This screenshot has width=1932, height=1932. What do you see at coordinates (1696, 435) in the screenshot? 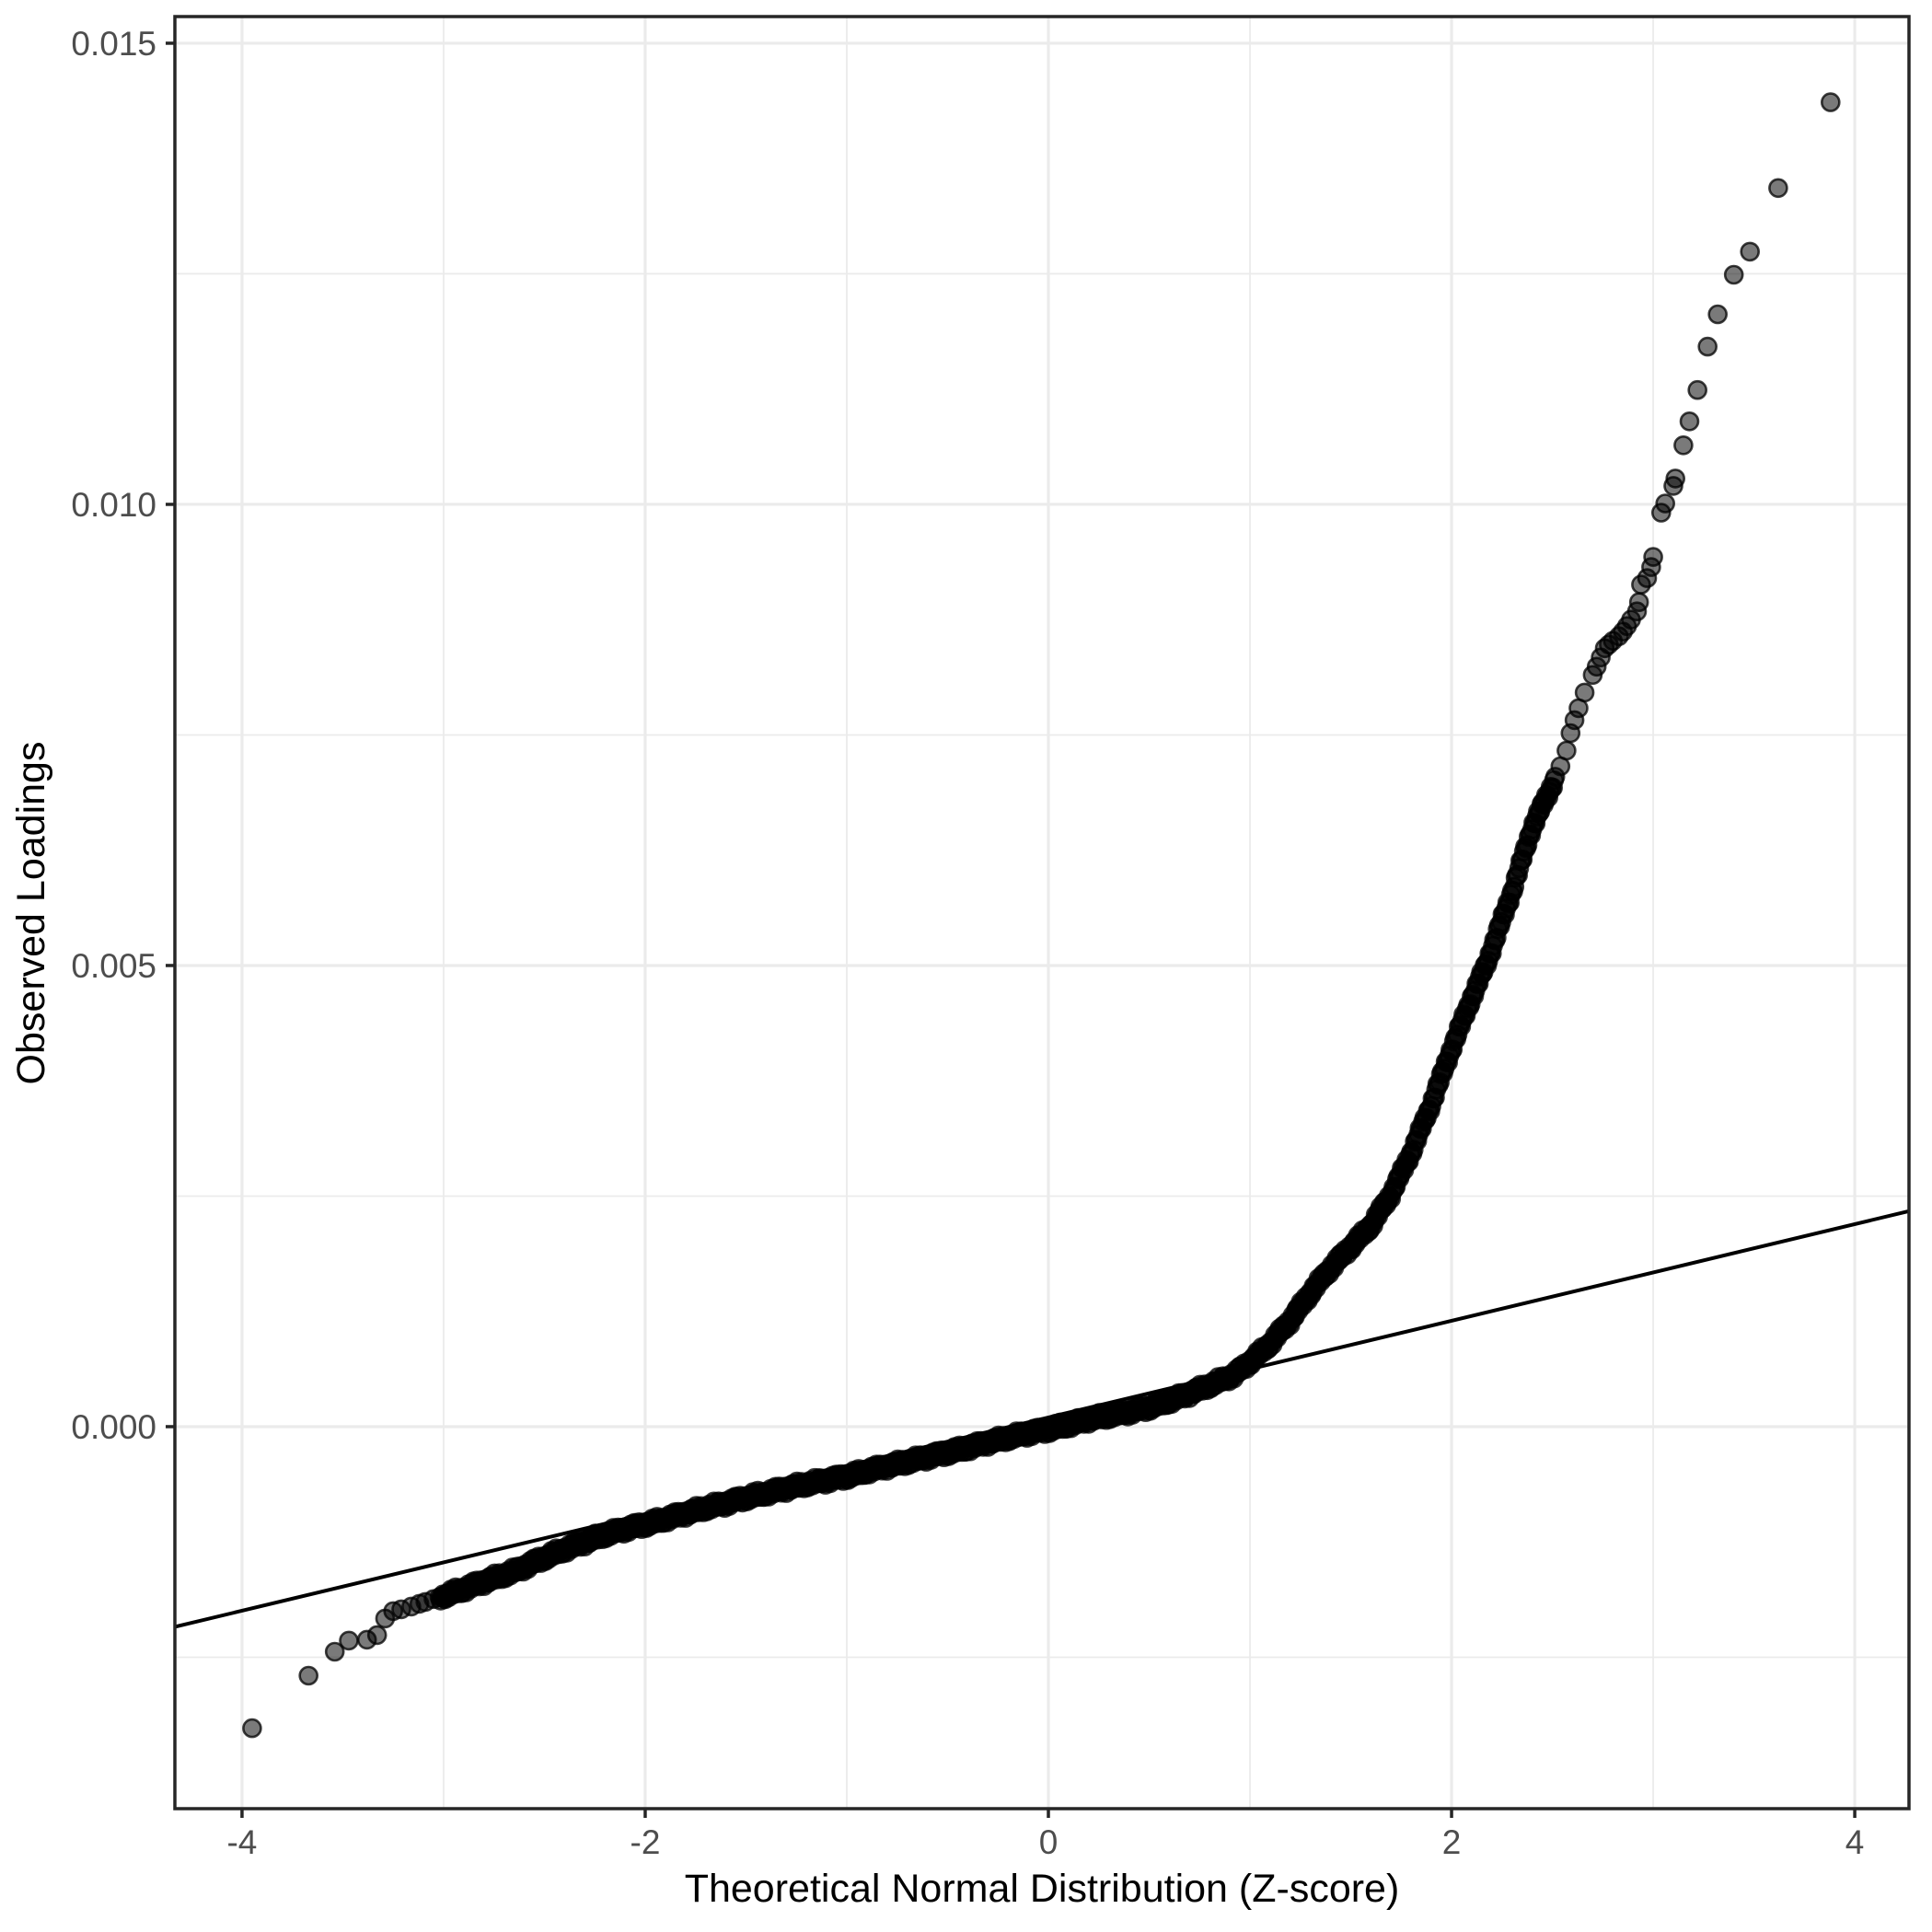
I see `scatter-points-upper-tail` at bounding box center [1696, 435].